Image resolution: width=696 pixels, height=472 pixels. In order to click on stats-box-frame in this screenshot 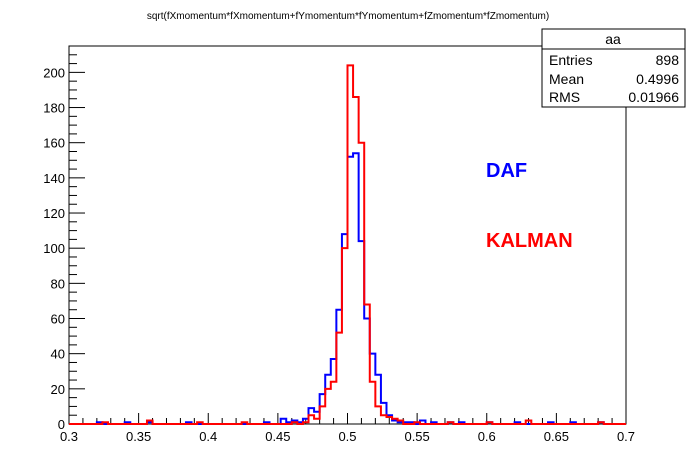, I will do `click(613, 68)`.